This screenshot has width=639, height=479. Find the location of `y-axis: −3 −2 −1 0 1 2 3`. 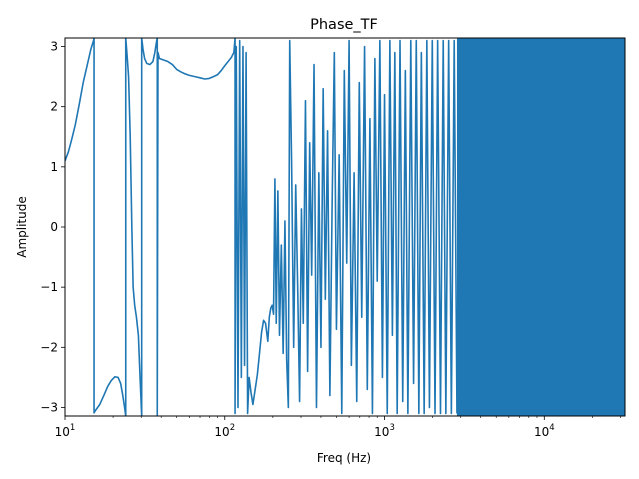

y-axis: −3 −2 −1 0 1 2 3 is located at coordinates (52, 227).